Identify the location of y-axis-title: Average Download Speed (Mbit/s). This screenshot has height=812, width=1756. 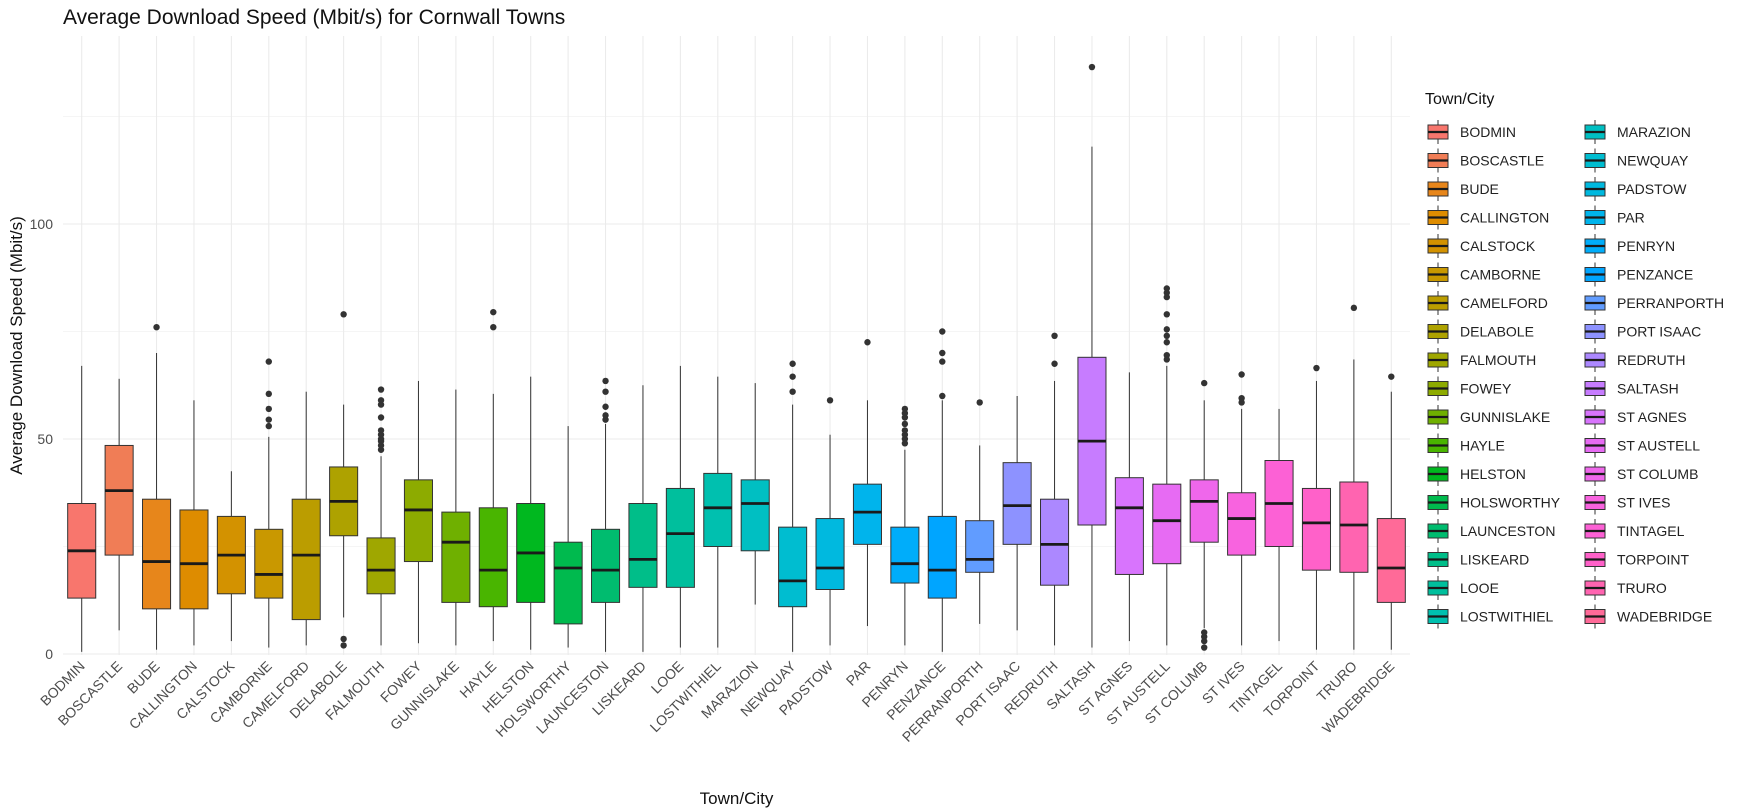
(16, 345).